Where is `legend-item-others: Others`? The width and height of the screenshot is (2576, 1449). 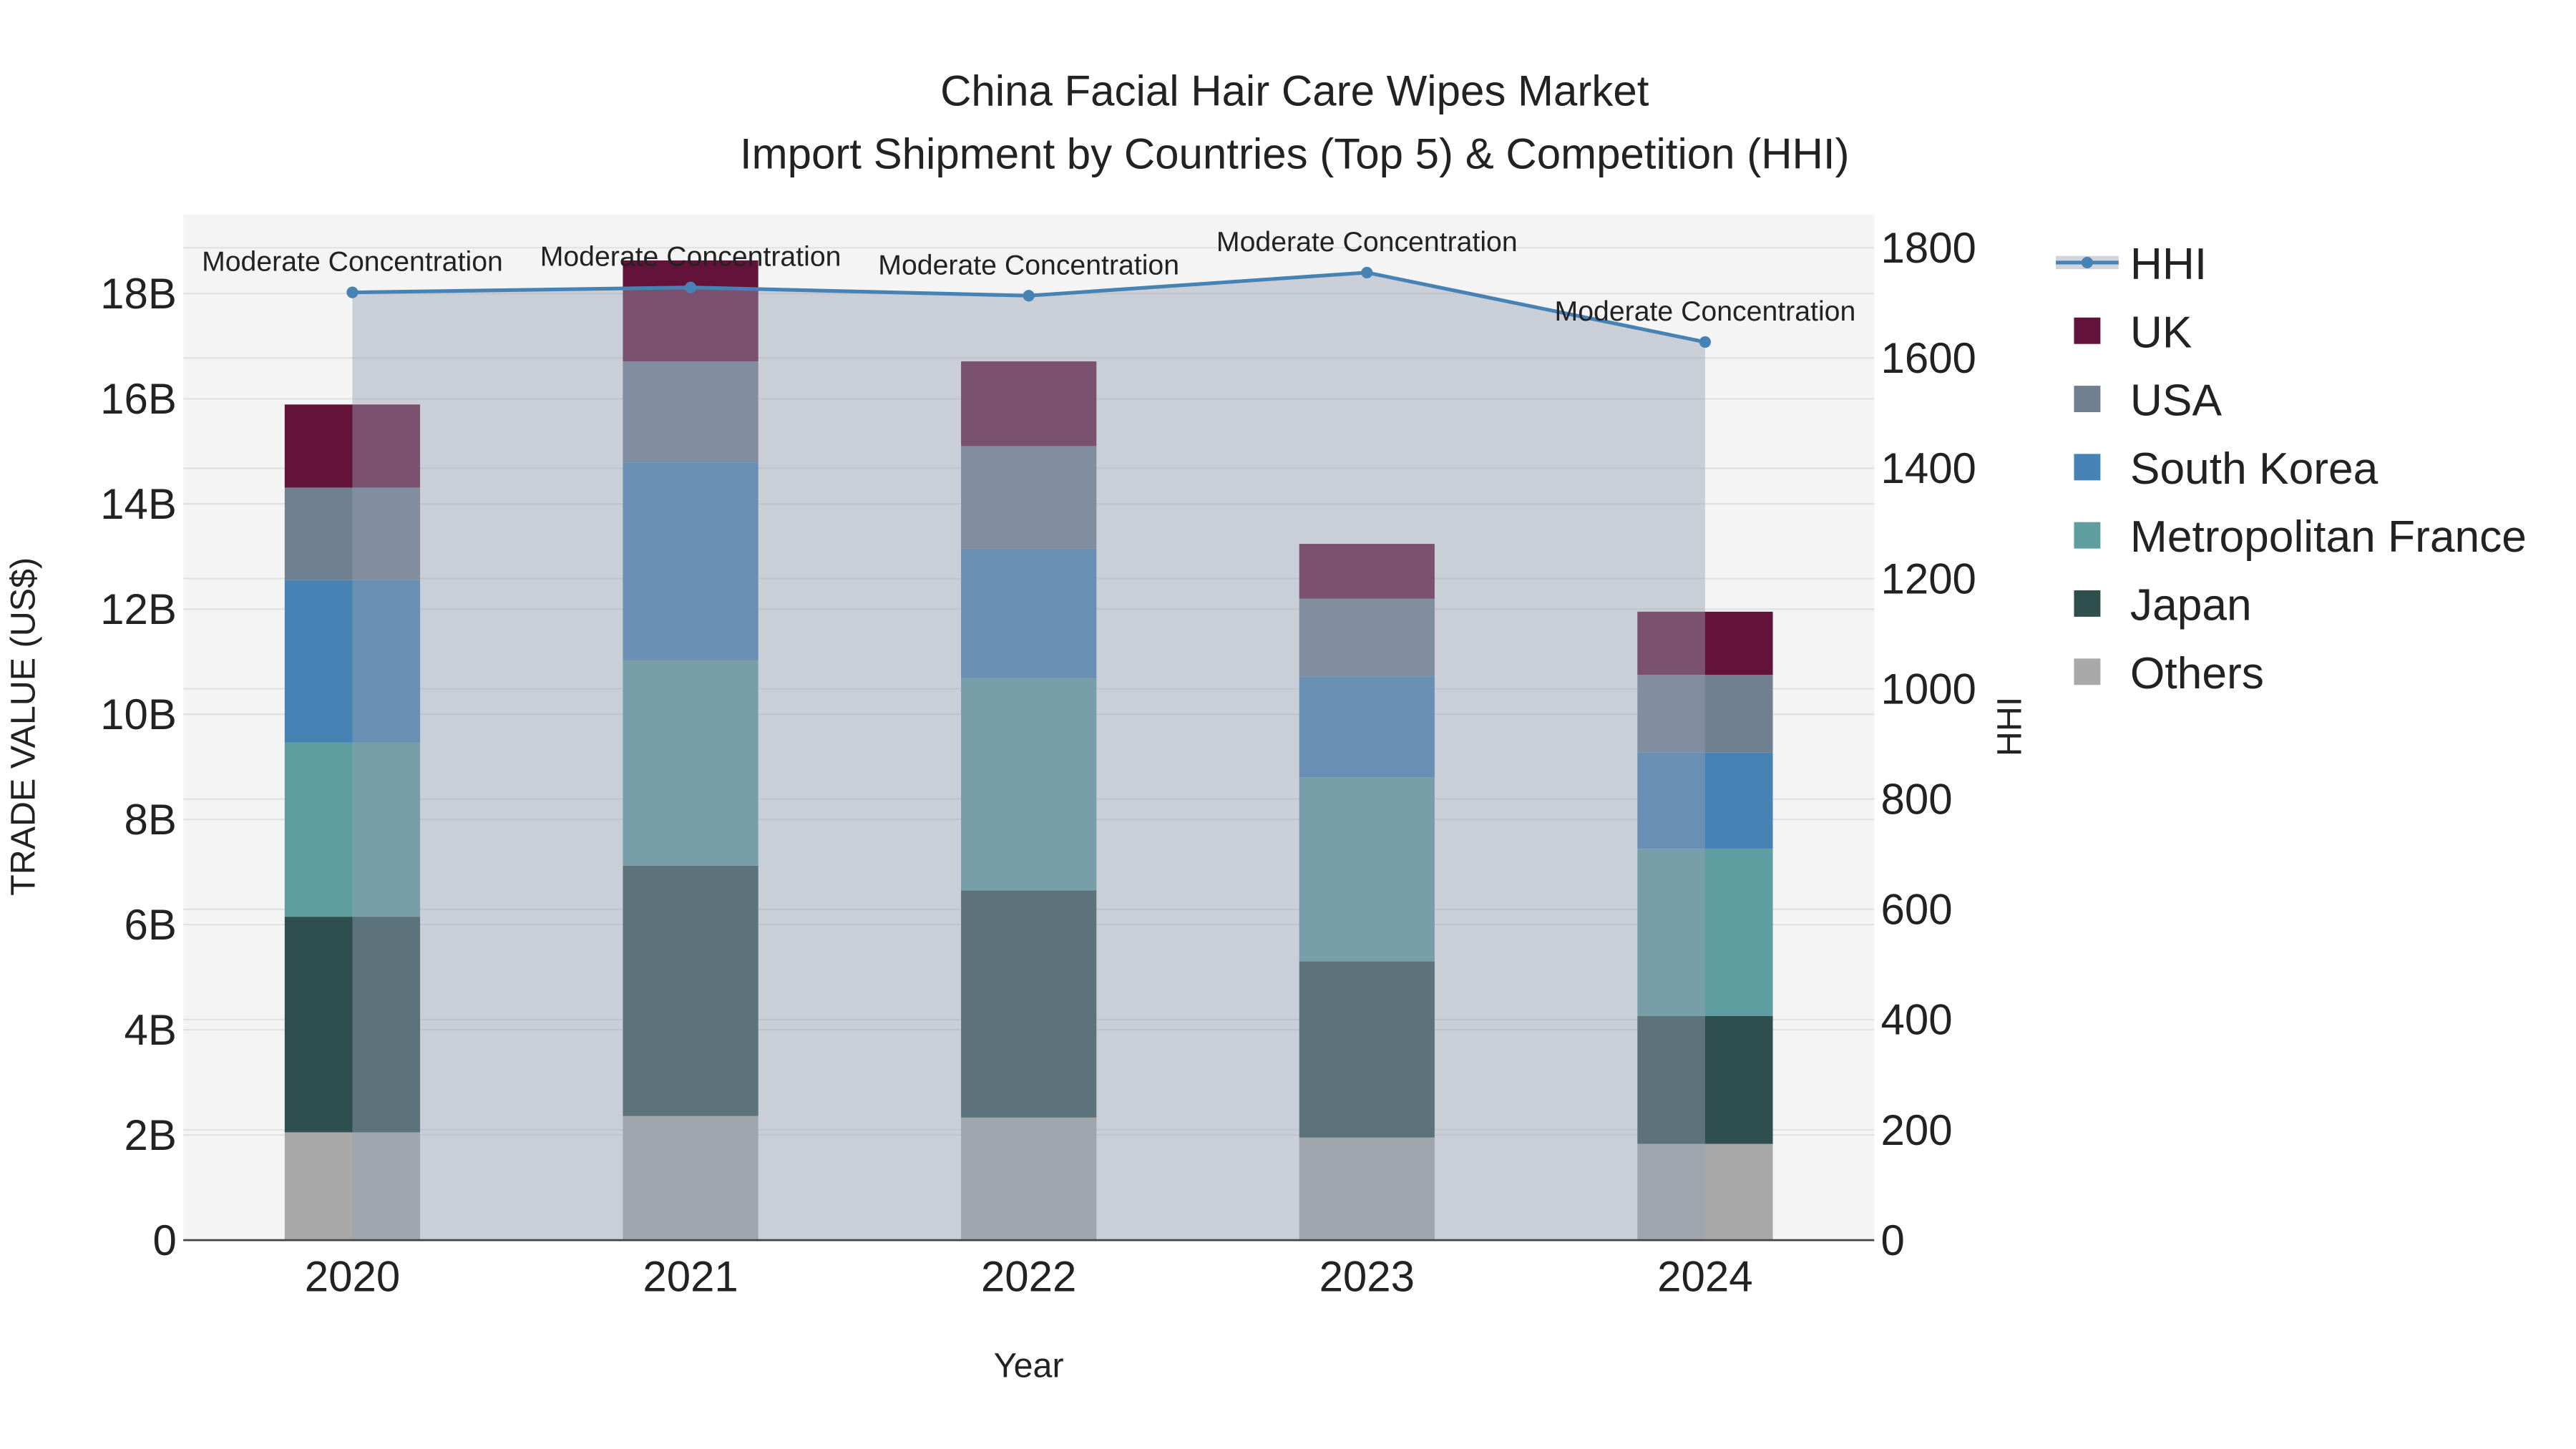
legend-item-others: Others is located at coordinates (2169, 673).